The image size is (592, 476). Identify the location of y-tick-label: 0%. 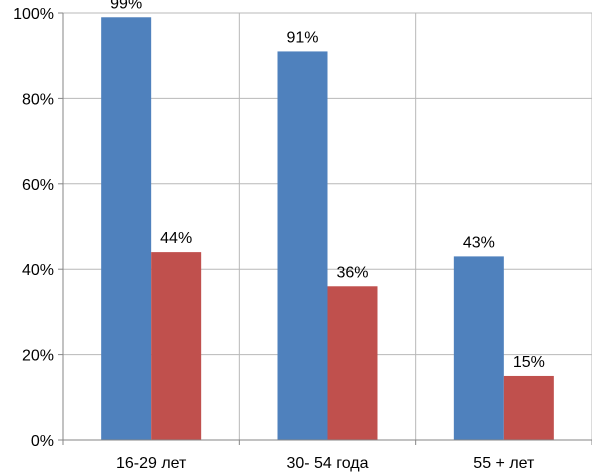
(42, 441).